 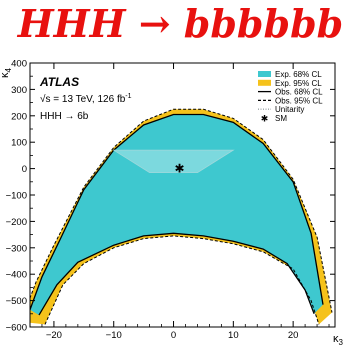 I want to click on y-tick-label: 200, so click(x=19, y=116).